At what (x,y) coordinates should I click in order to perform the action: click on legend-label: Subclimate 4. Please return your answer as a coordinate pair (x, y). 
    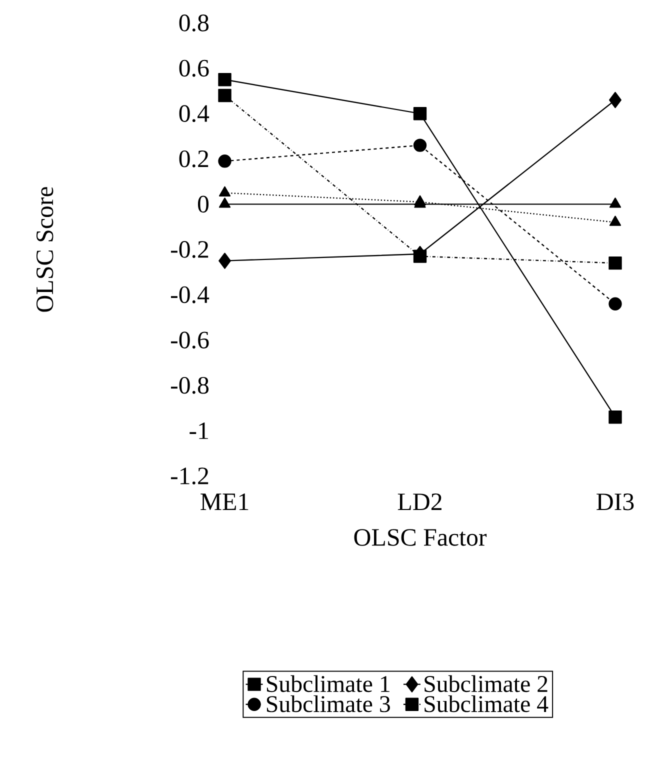
    Looking at the image, I should click on (486, 703).